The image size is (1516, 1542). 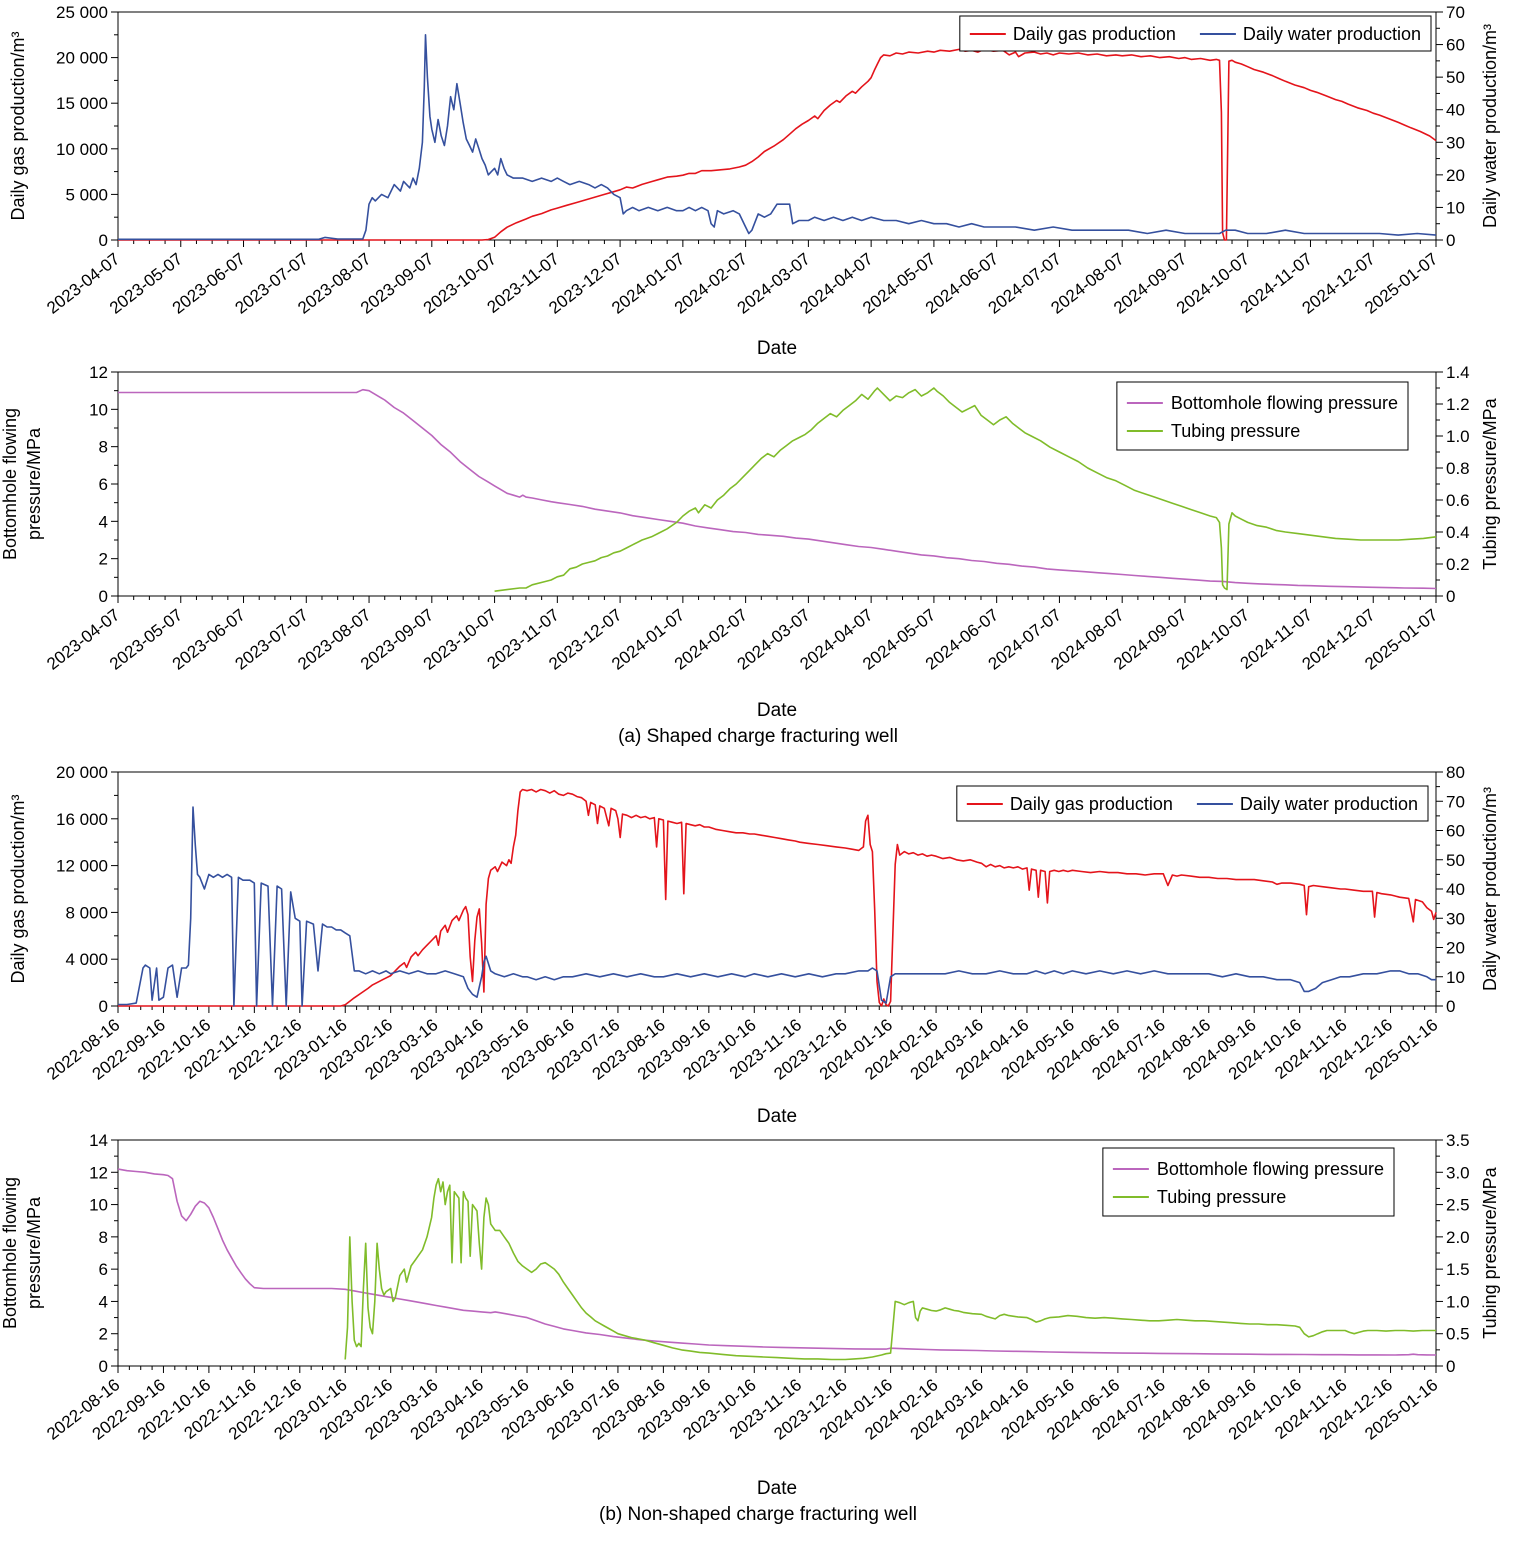 What do you see at coordinates (1458, 1301) in the screenshot?
I see `y-tick-label-right: 1.0` at bounding box center [1458, 1301].